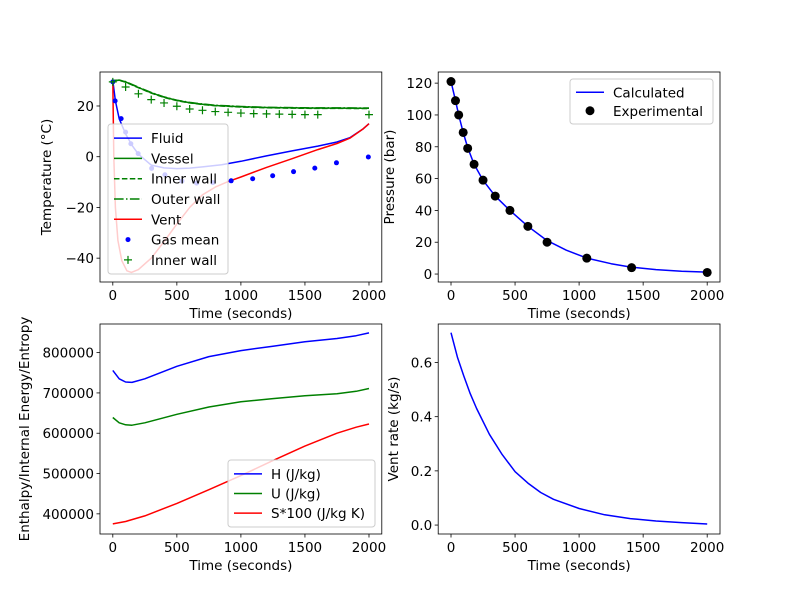 This screenshot has width=800, height=600. What do you see at coordinates (47, 178) in the screenshot?
I see `y-axis-label: Temperature (°C)` at bounding box center [47, 178].